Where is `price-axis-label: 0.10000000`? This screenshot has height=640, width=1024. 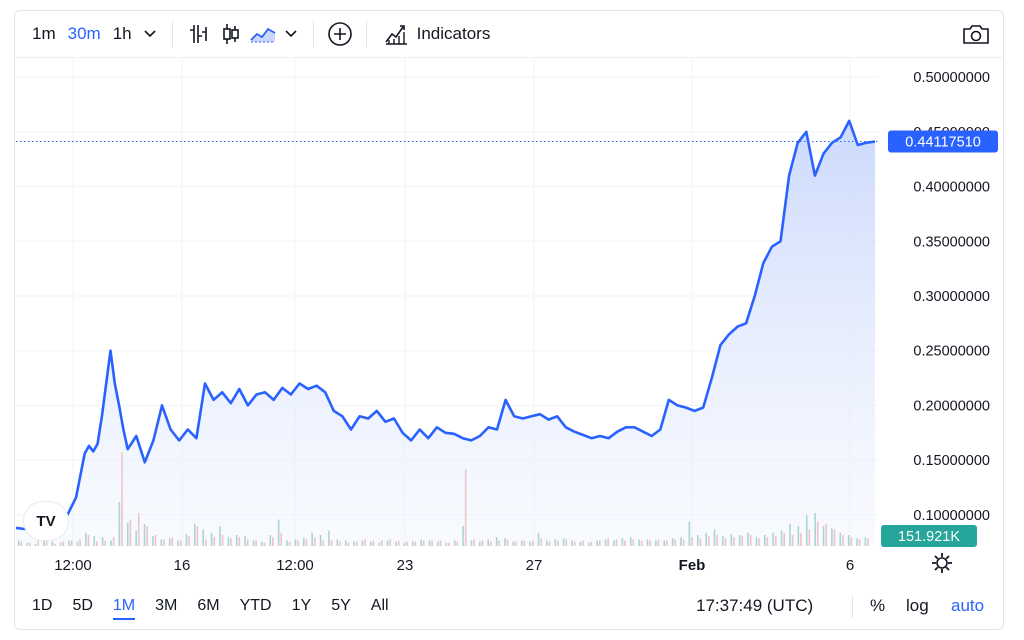
price-axis-label: 0.10000000 is located at coordinates (951, 516).